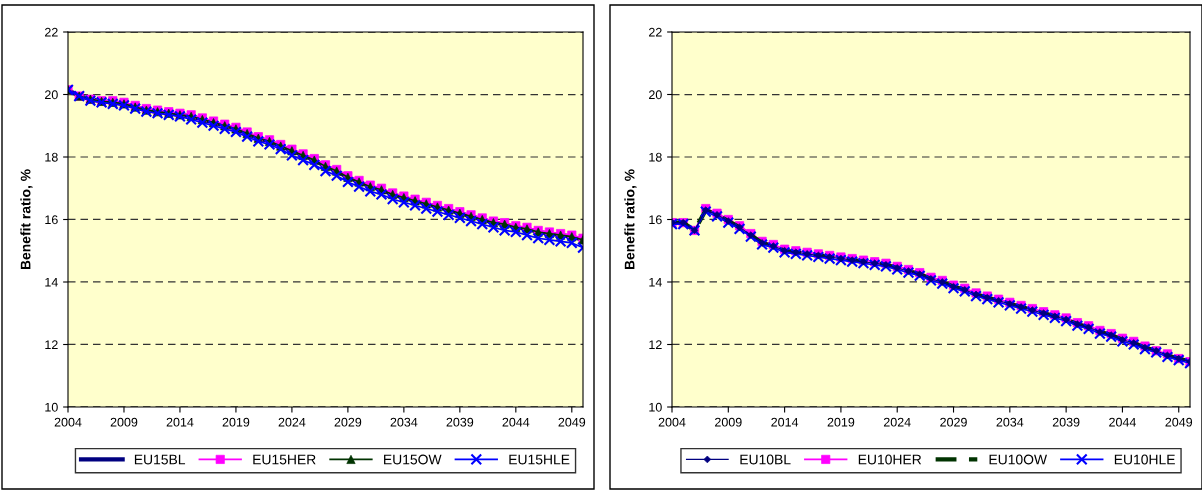  Describe the element at coordinates (160, 459) in the screenshot. I see `legend-label: EU15BL` at that location.